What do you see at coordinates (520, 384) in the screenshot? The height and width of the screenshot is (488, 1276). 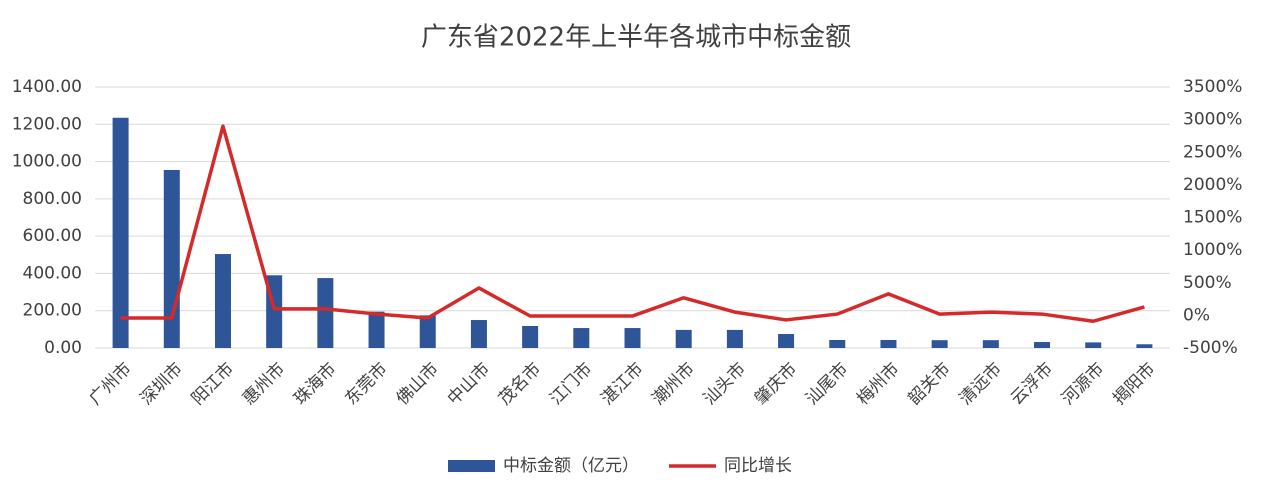 I see `x-tick-label: 茂名市` at bounding box center [520, 384].